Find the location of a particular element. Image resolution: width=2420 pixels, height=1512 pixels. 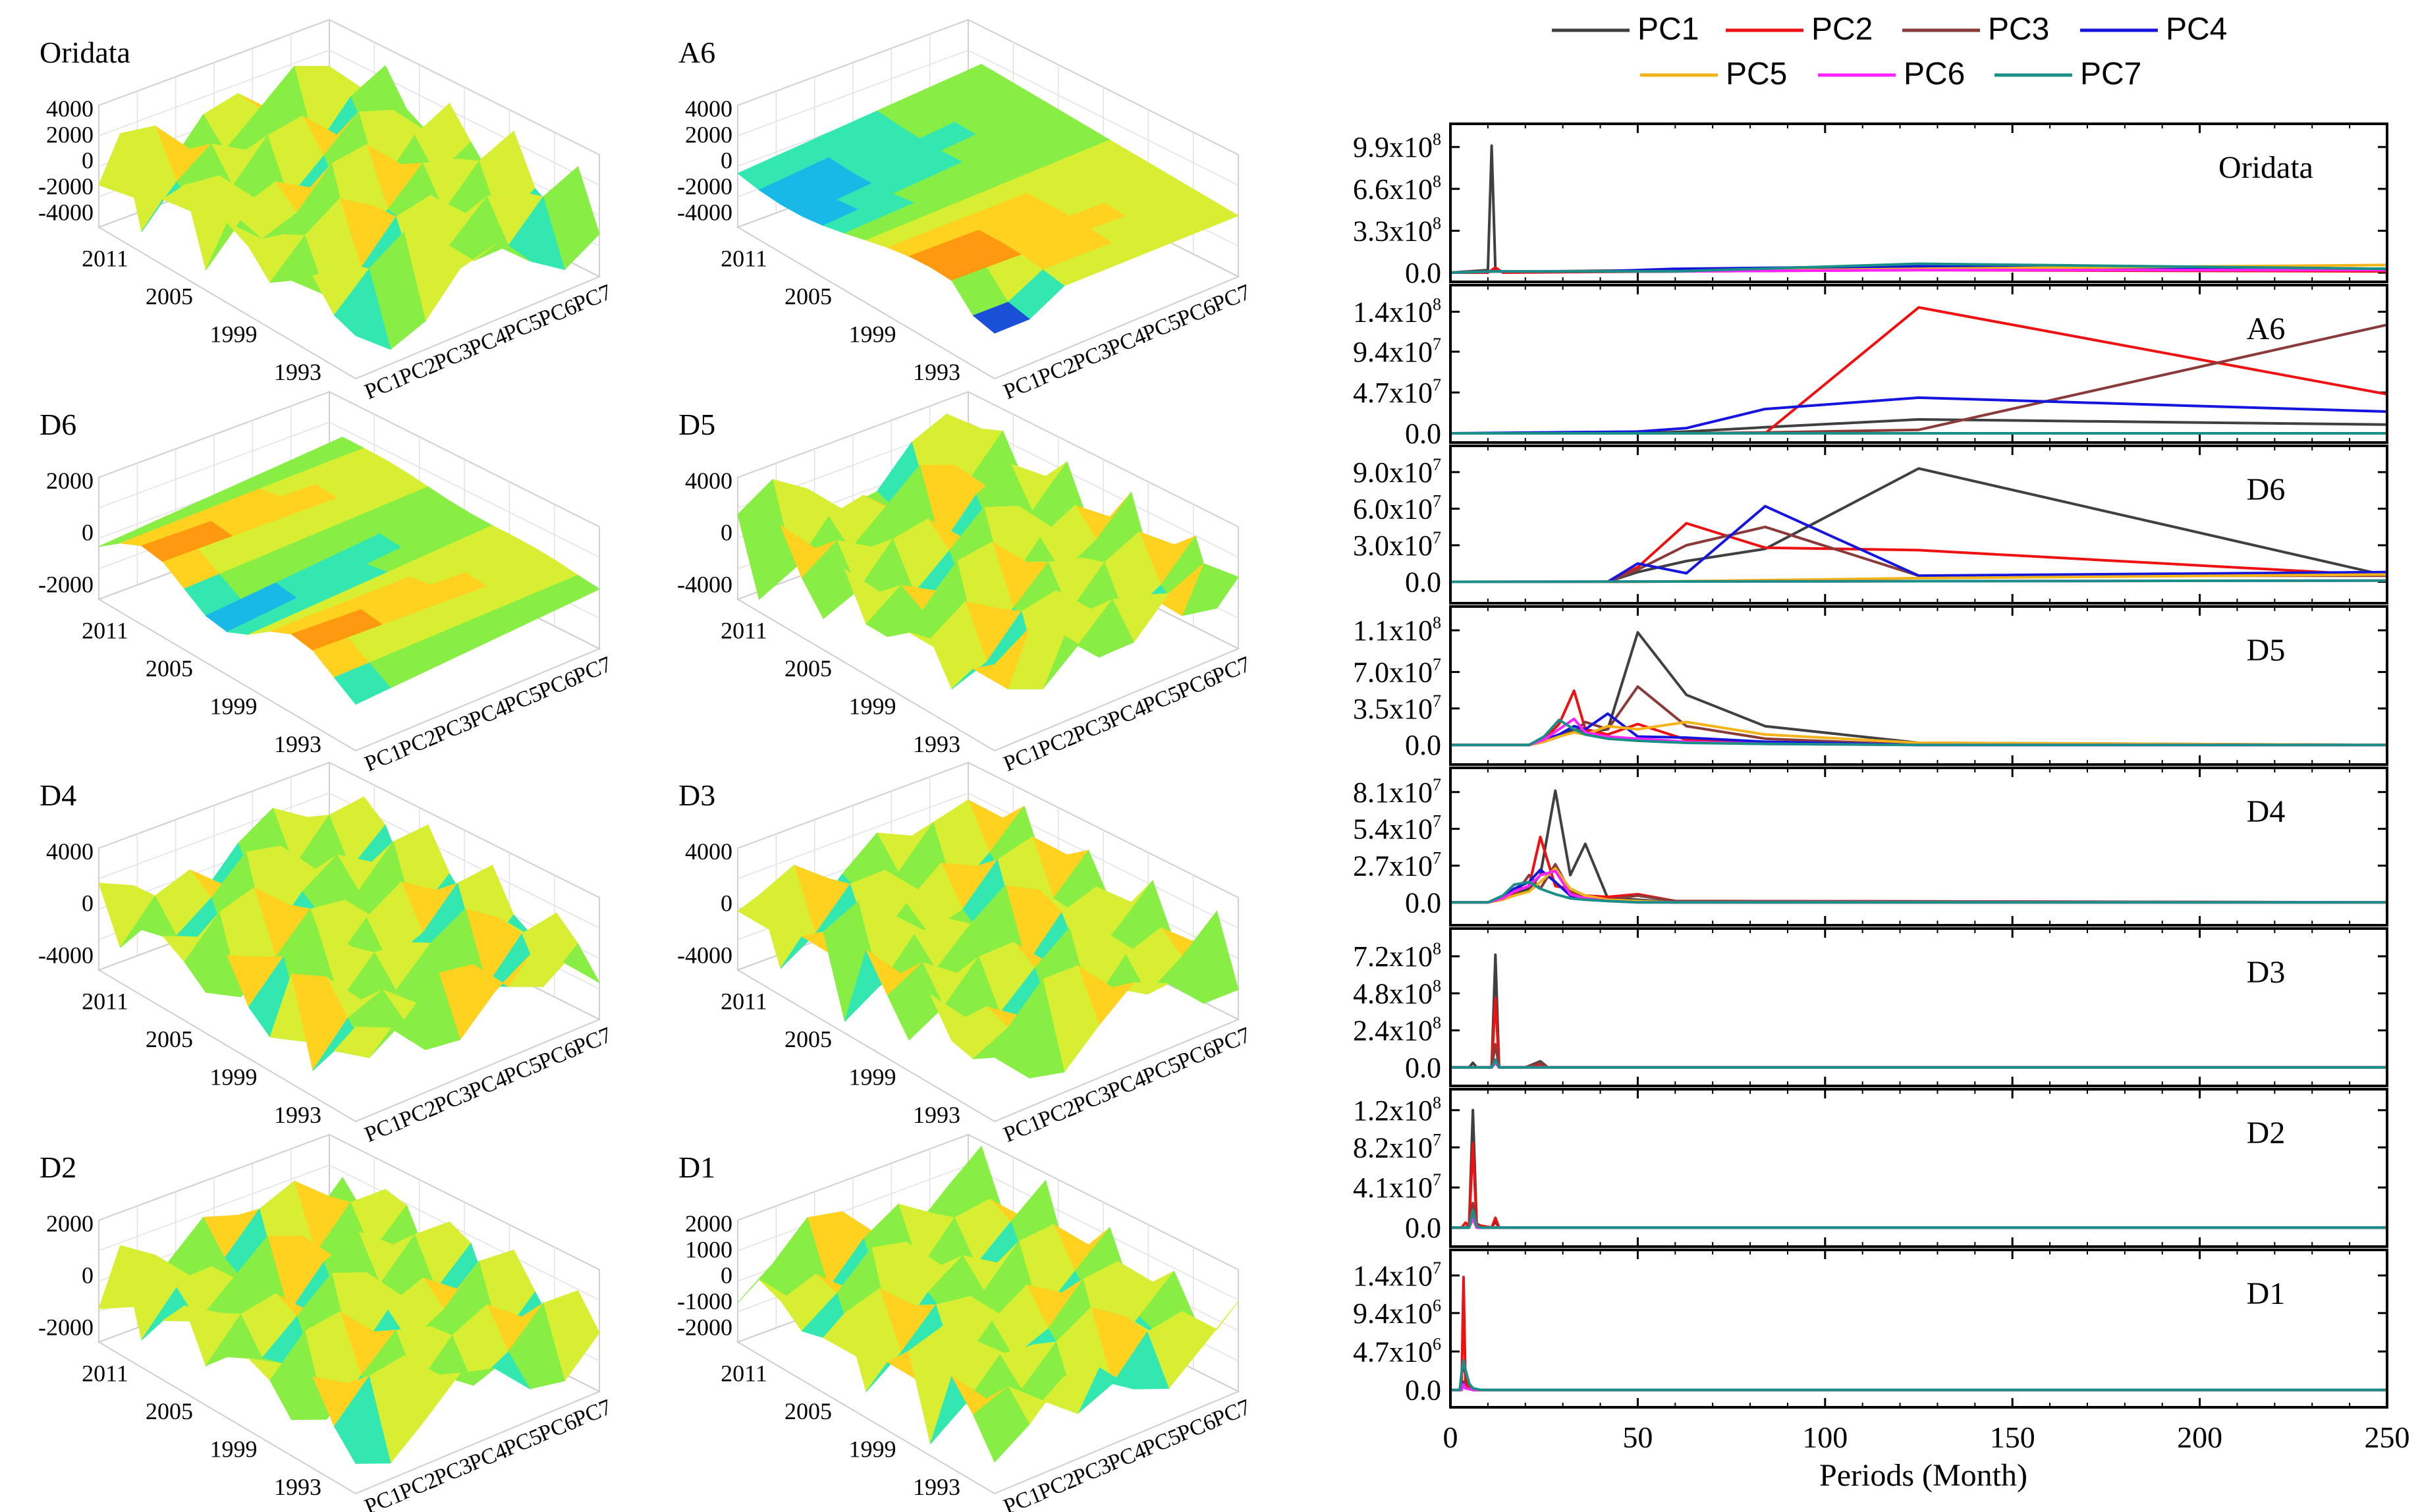

series-line-pc1 is located at coordinates (1918, 1377).